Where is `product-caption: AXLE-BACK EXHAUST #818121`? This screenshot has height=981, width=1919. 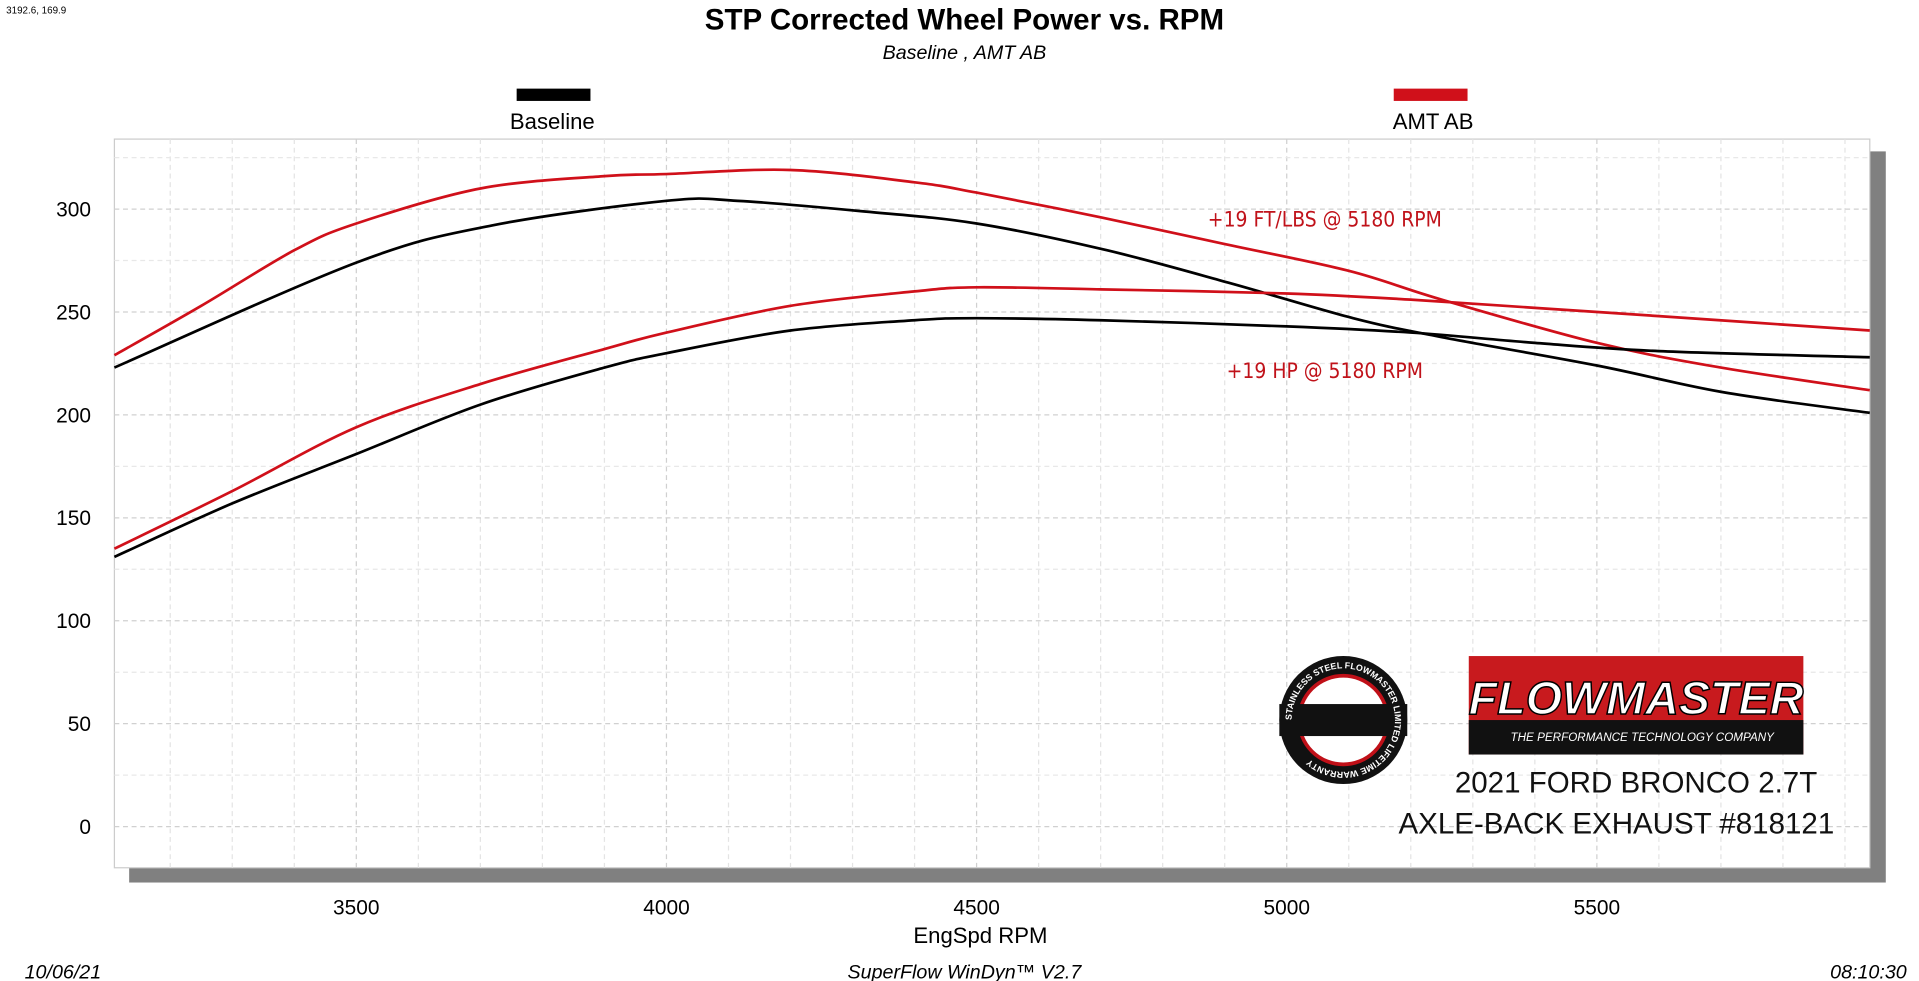 product-caption: AXLE-BACK EXHAUST #818121 is located at coordinates (1617, 823).